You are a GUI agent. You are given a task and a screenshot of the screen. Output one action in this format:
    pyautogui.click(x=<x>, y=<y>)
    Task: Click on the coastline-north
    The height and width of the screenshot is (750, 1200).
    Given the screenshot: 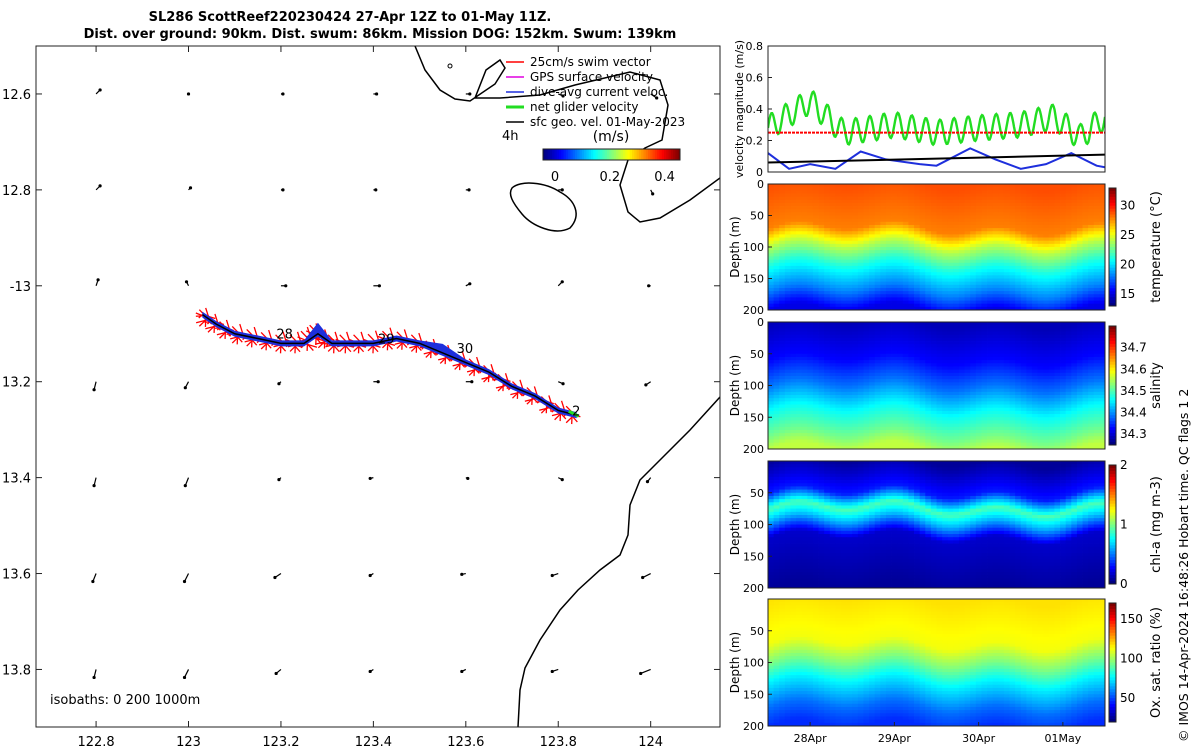 What is the action you would take?
    pyautogui.click(x=567, y=134)
    